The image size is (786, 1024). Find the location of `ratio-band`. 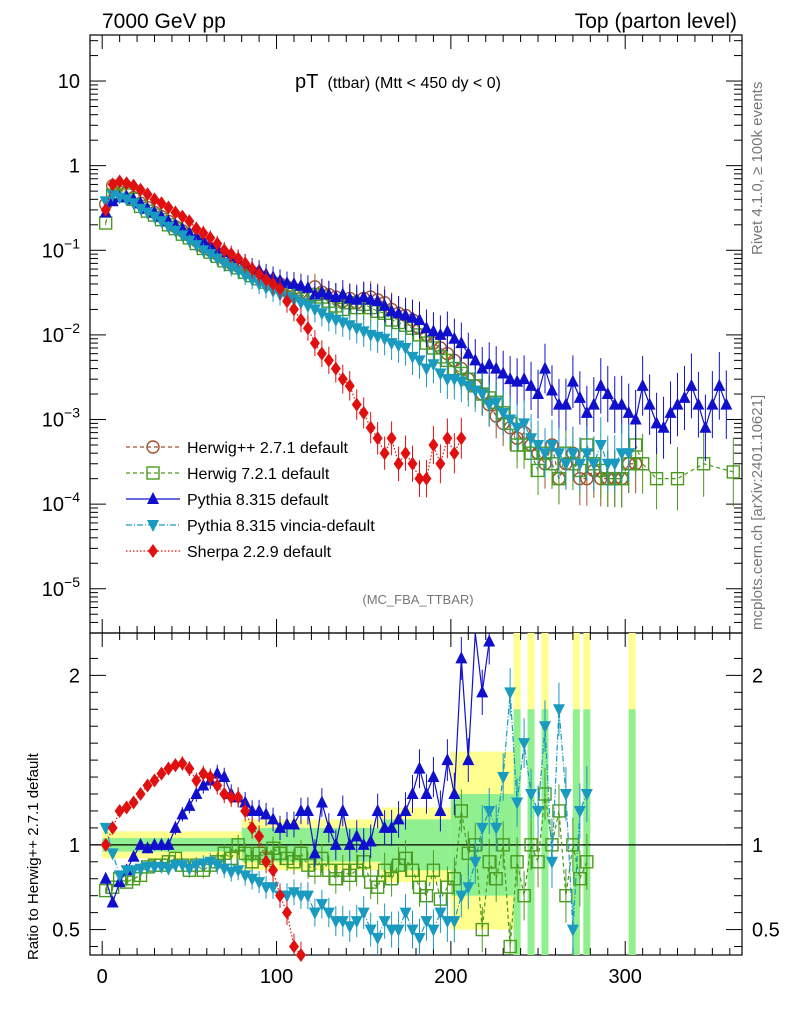

ratio-band is located at coordinates (517, 832).